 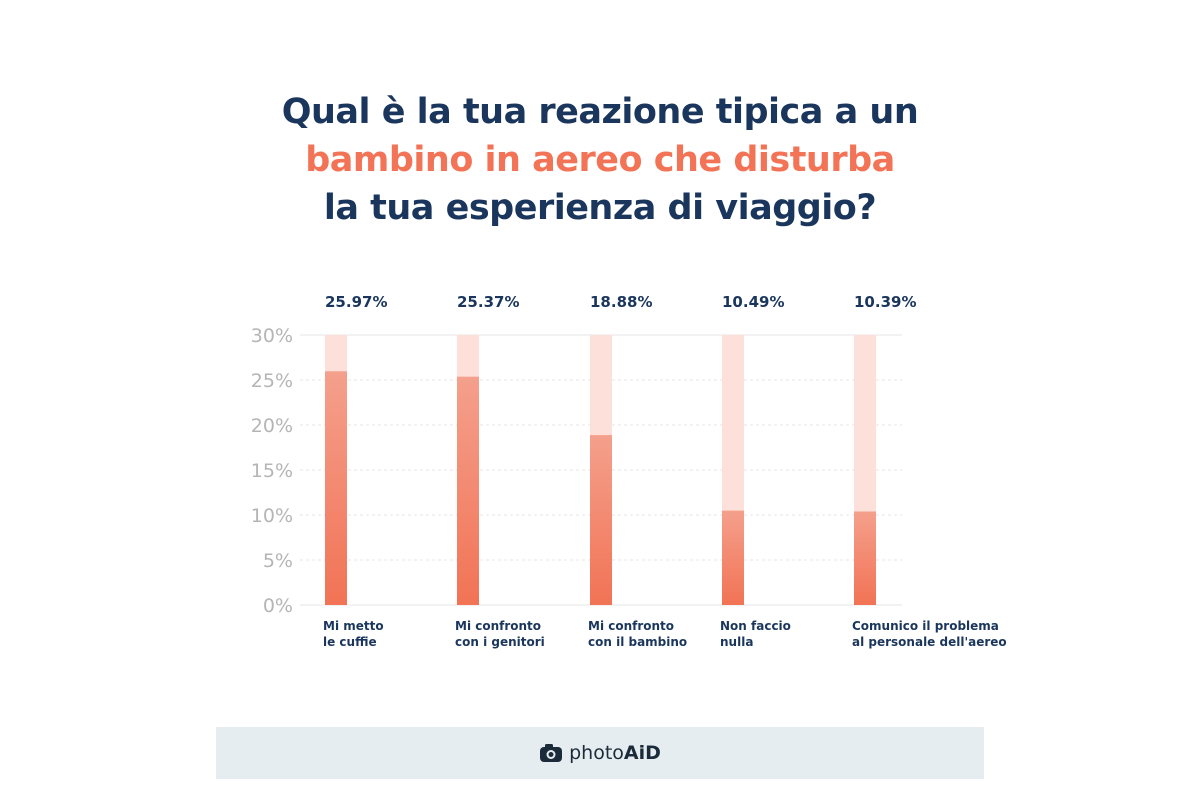 What do you see at coordinates (272, 426) in the screenshot?
I see `y-tick-label: 20%` at bounding box center [272, 426].